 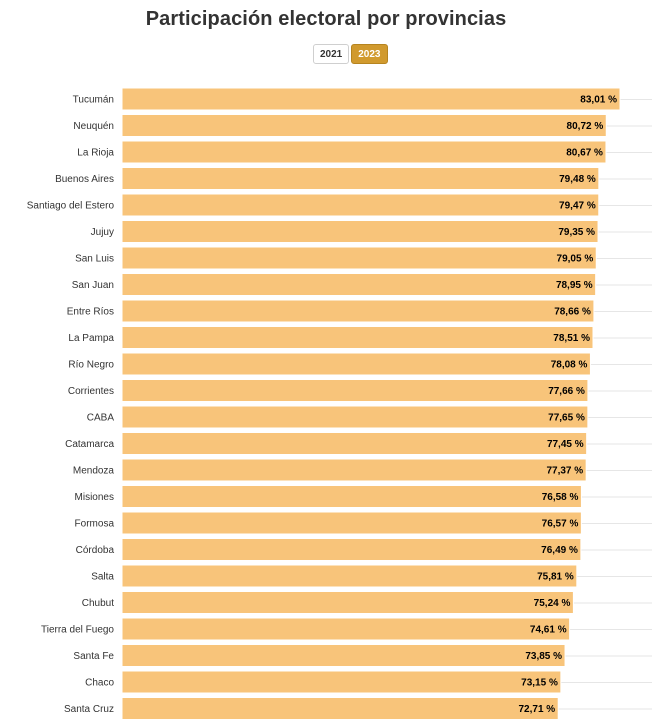 What do you see at coordinates (566, 391) in the screenshot?
I see `value-label: 77,66 %` at bounding box center [566, 391].